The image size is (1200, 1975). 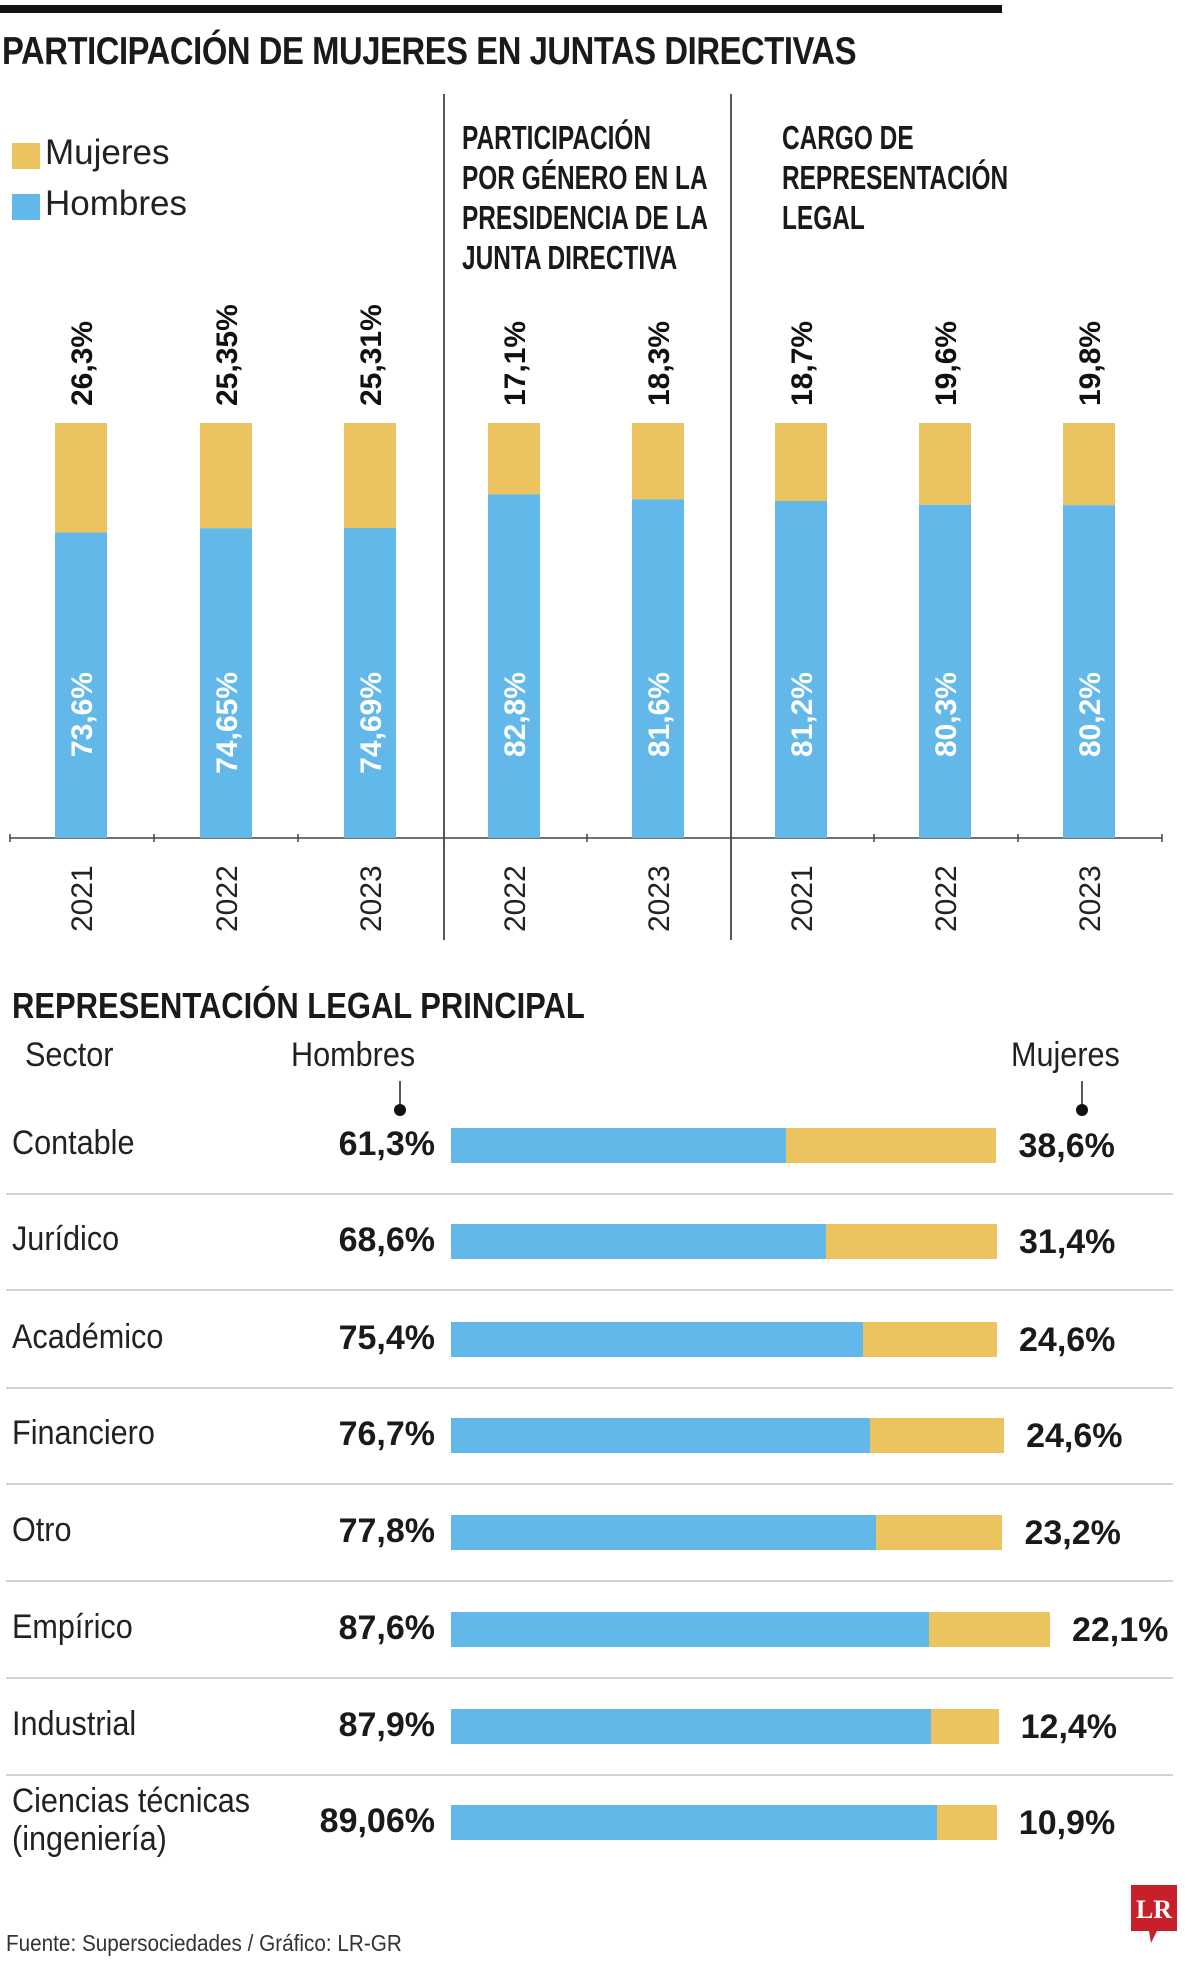 What do you see at coordinates (1090, 363) in the screenshot?
I see `label-mujeres: 19,8%` at bounding box center [1090, 363].